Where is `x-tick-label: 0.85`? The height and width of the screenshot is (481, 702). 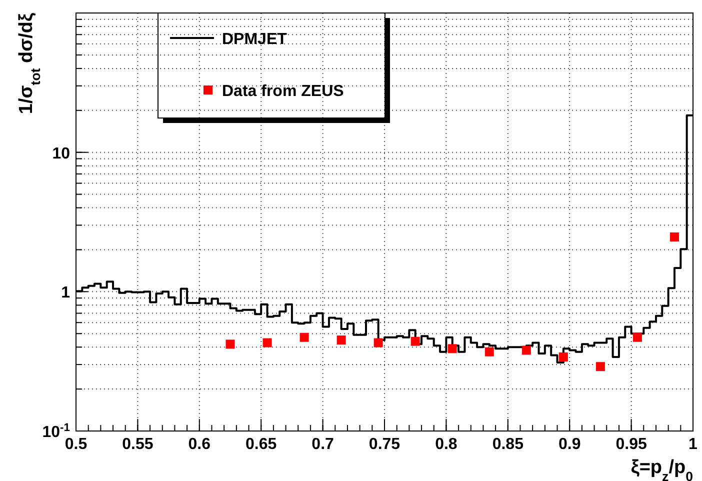
x-tick-label: 0.85 is located at coordinates (508, 444).